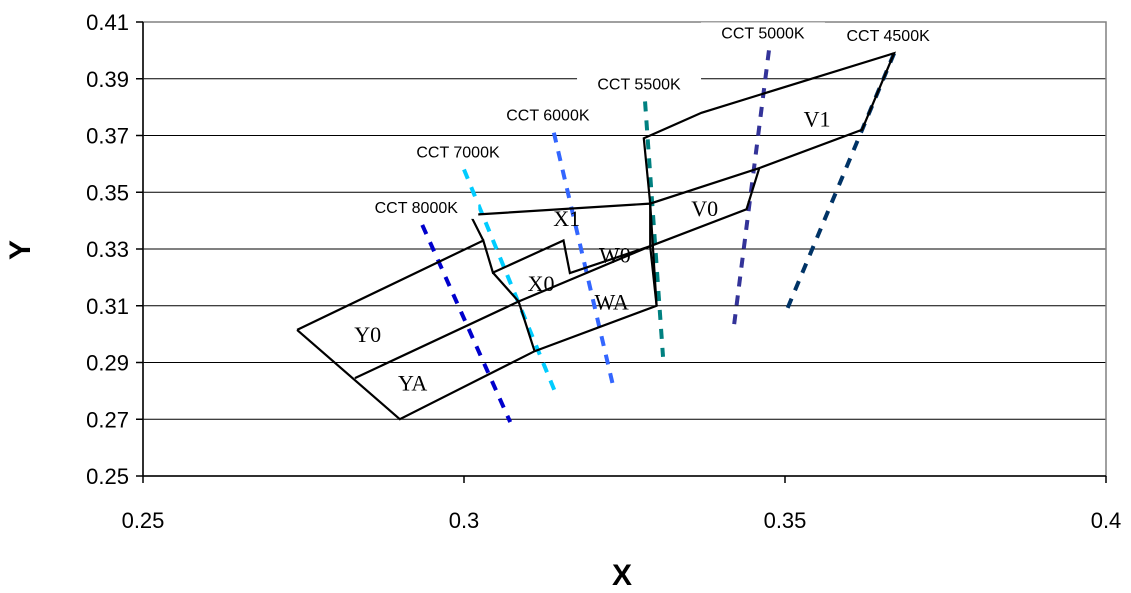  Describe the element at coordinates (612, 301) in the screenshot. I see `bin-label-5: WA` at that location.